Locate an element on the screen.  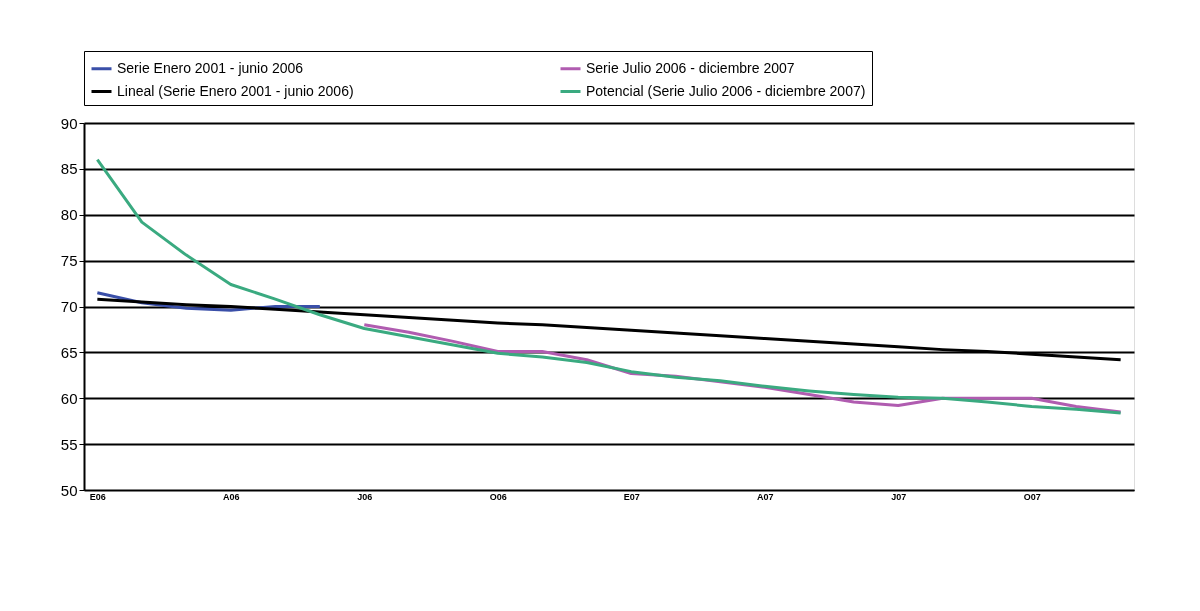
x-tick-label: J06 is located at coordinates (365, 496).